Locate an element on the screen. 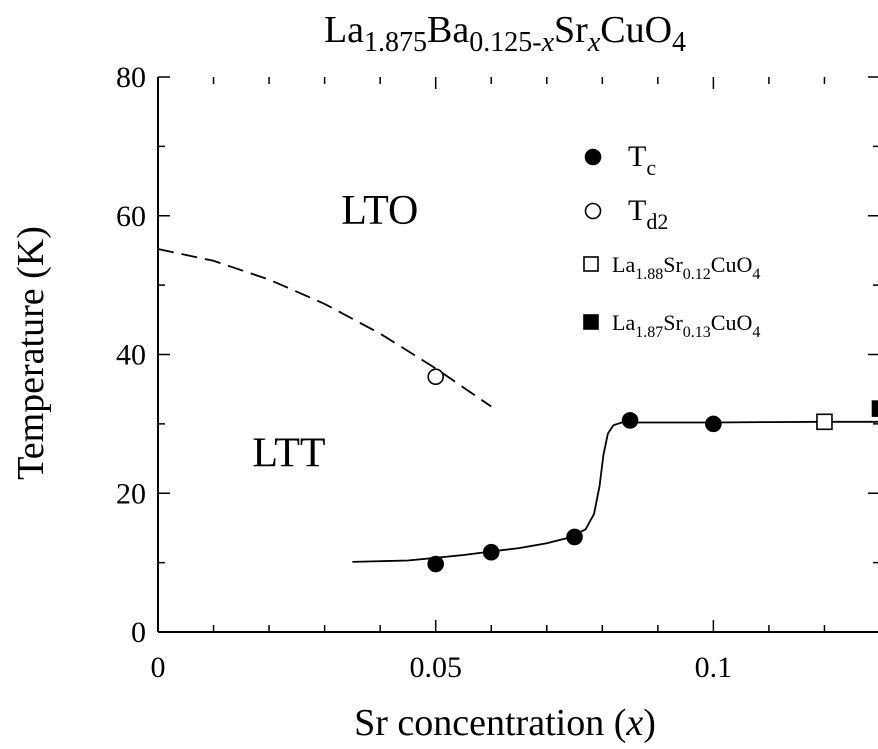 This screenshot has height=749, width=878. legend-label: Td2 is located at coordinates (648, 214).